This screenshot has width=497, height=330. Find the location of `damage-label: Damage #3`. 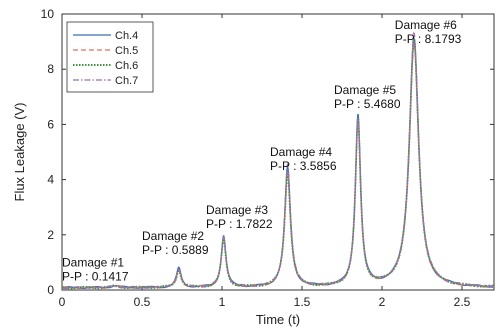

damage-label: Damage #3 is located at coordinates (237, 210).